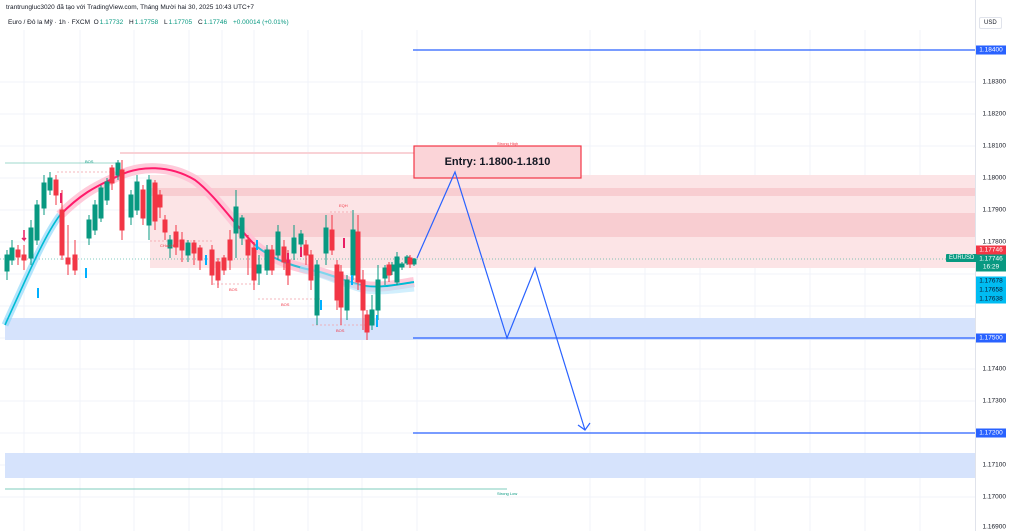 This screenshot has height=531, width=1015. Describe the element at coordinates (994, 146) in the screenshot. I see `price-tick: 1.18100` at that location.